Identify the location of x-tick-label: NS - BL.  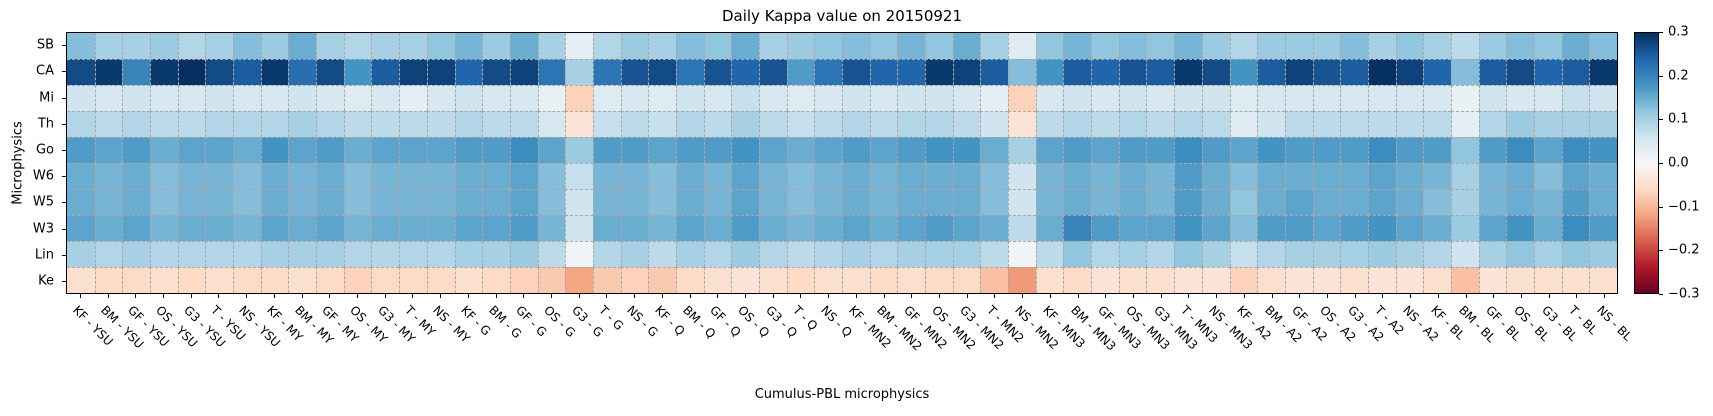
(1614, 323).